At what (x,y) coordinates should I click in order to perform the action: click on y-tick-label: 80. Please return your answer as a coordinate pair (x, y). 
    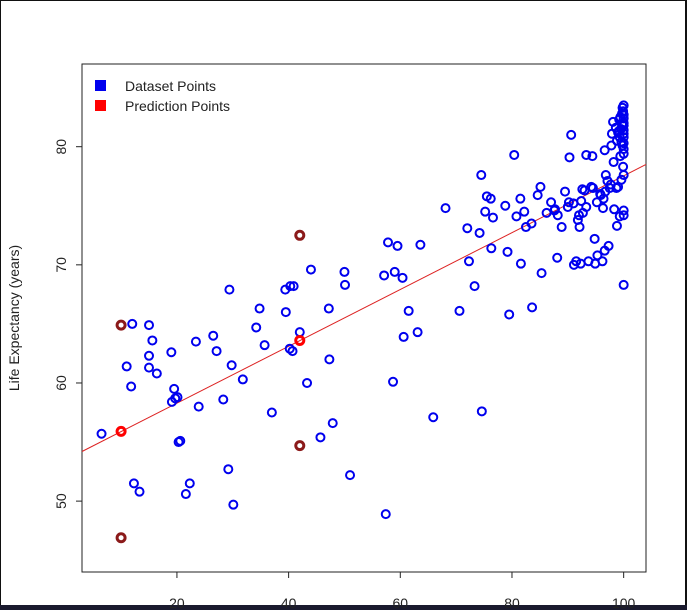
    Looking at the image, I should click on (61, 147).